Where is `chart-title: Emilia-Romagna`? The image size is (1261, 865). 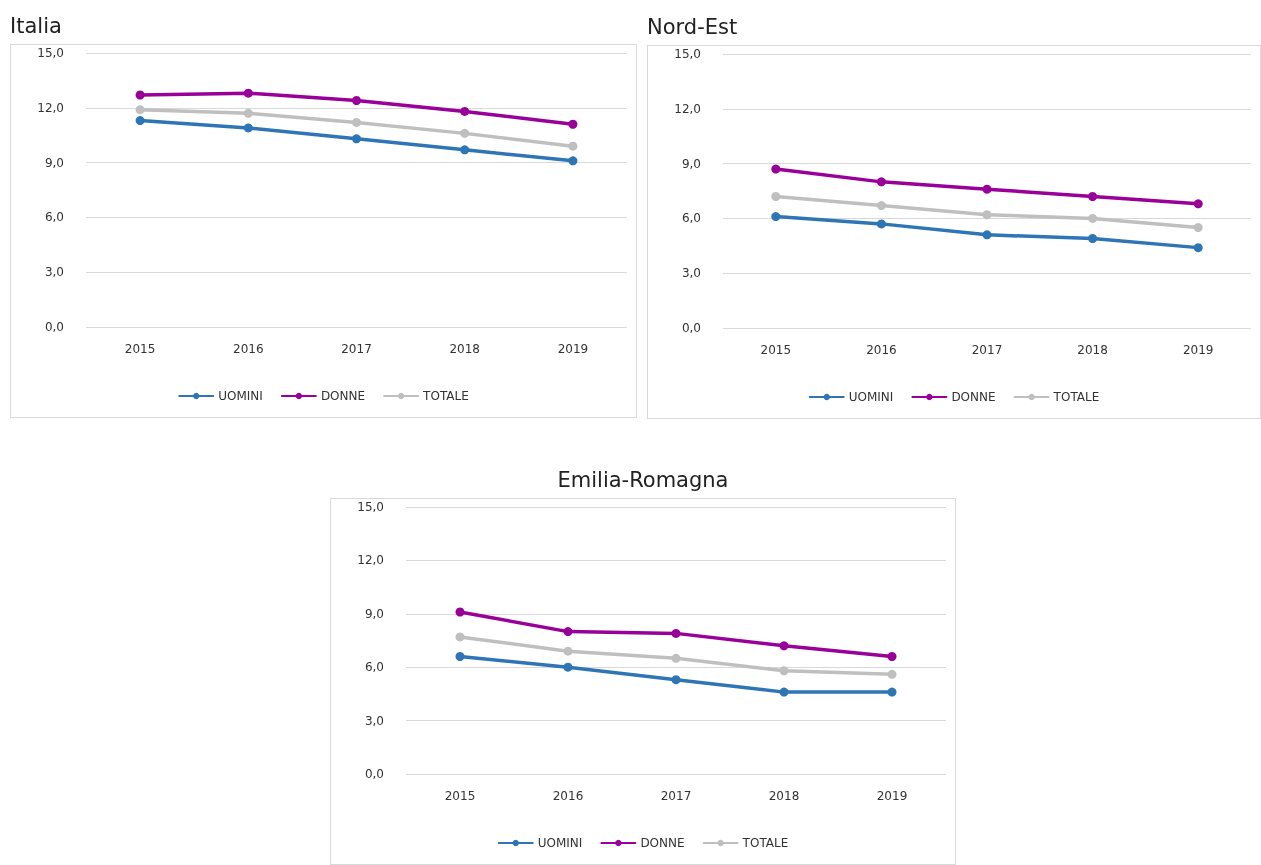 chart-title: Emilia-Romagna is located at coordinates (643, 480).